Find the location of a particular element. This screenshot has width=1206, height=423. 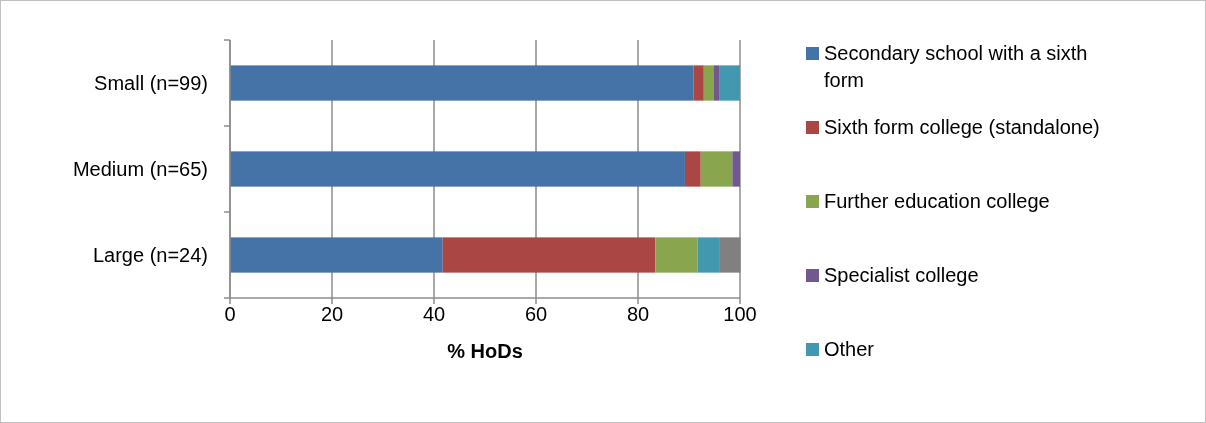

legend-label: Further education college is located at coordinates (937, 201).